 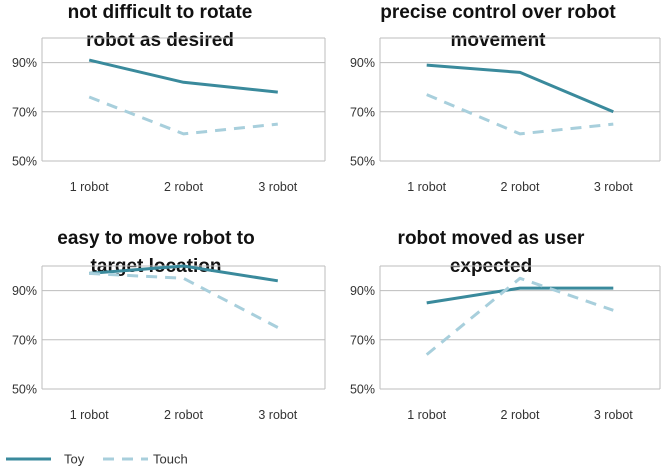 What do you see at coordinates (74, 459) in the screenshot?
I see `legend-label-toy: Toy` at bounding box center [74, 459].